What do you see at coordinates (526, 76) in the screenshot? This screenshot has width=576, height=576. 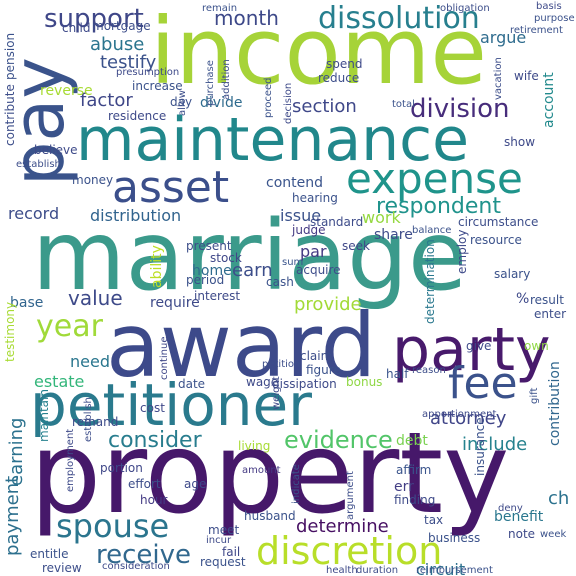 I see `cloud-word: wife` at bounding box center [526, 76].